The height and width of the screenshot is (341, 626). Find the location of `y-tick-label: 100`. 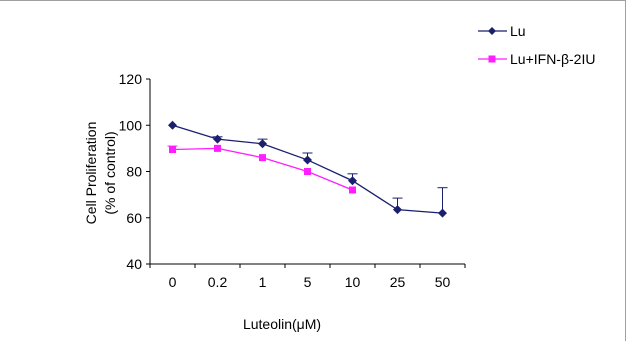

y-tick-label: 100 is located at coordinates (131, 125).